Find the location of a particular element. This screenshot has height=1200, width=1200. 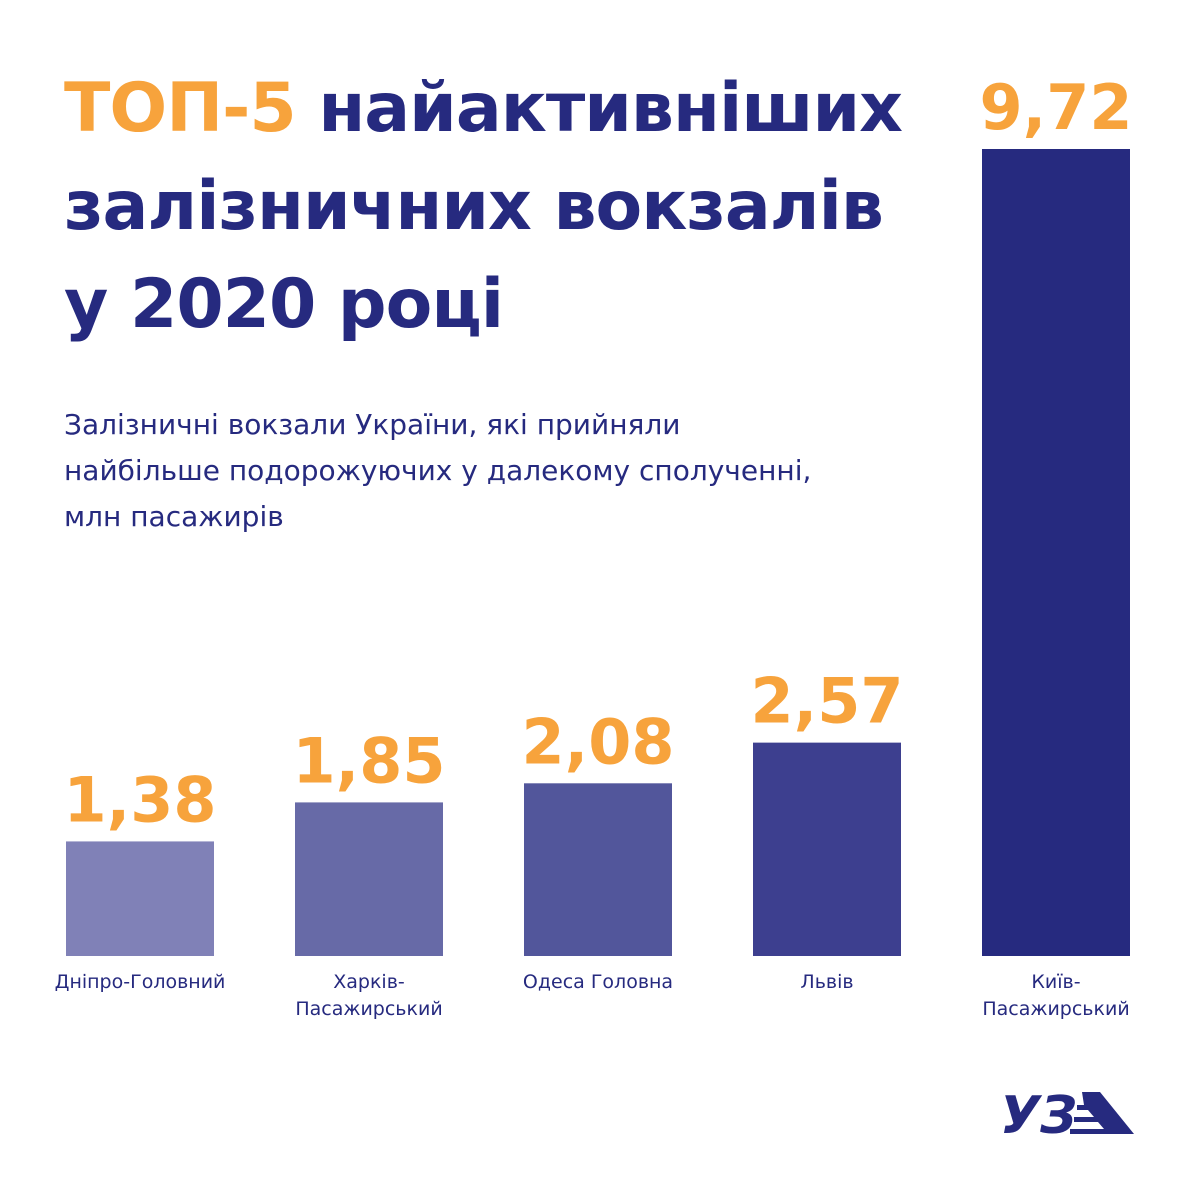

title-line-1: найактивніших is located at coordinates (599, 108).